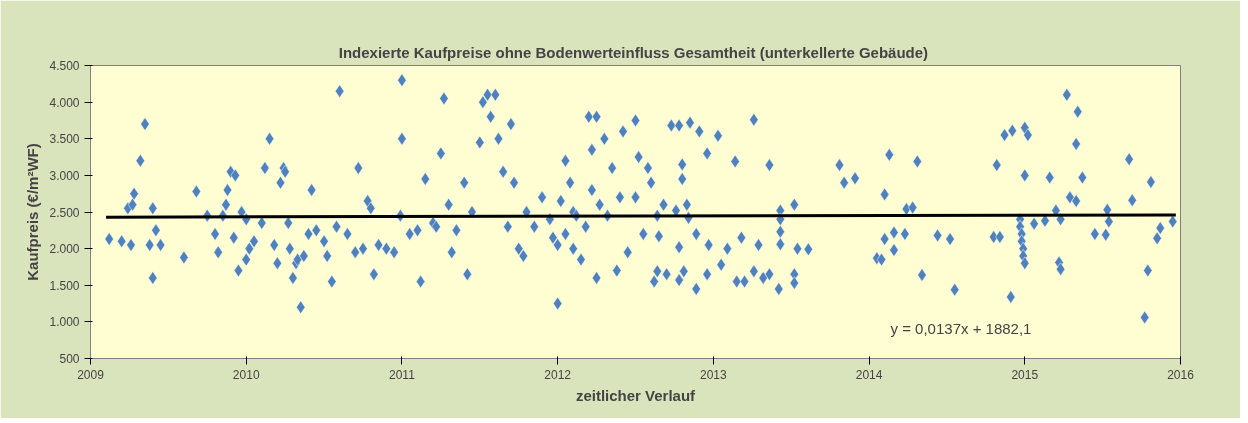 The height and width of the screenshot is (423, 1248). What do you see at coordinates (869, 374) in the screenshot?
I see `x-tick-label: 2014` at bounding box center [869, 374].